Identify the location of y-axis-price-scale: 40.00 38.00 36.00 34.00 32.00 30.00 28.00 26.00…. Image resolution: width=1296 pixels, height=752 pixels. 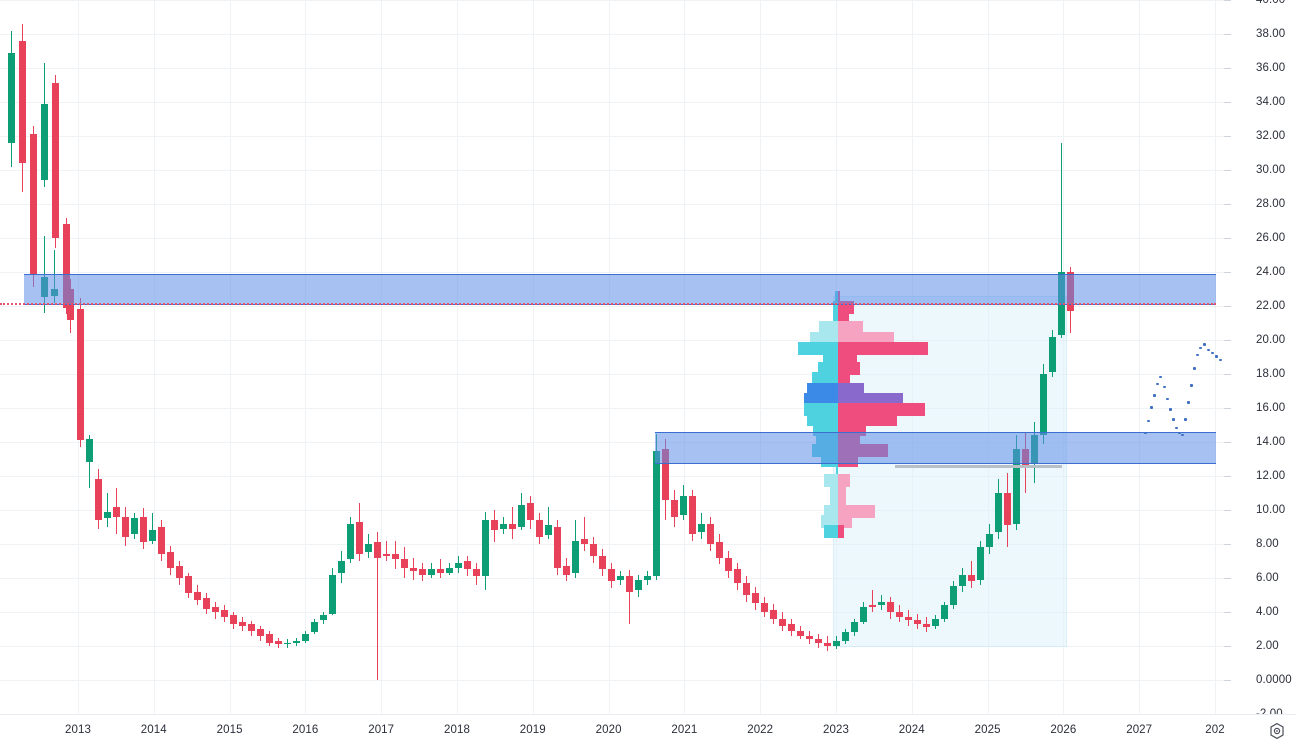
(1260, 360).